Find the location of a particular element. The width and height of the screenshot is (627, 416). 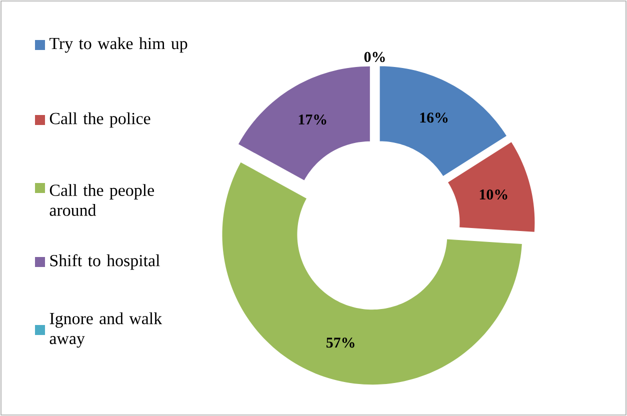

legend-label: Call the people around is located at coordinates (102, 200).